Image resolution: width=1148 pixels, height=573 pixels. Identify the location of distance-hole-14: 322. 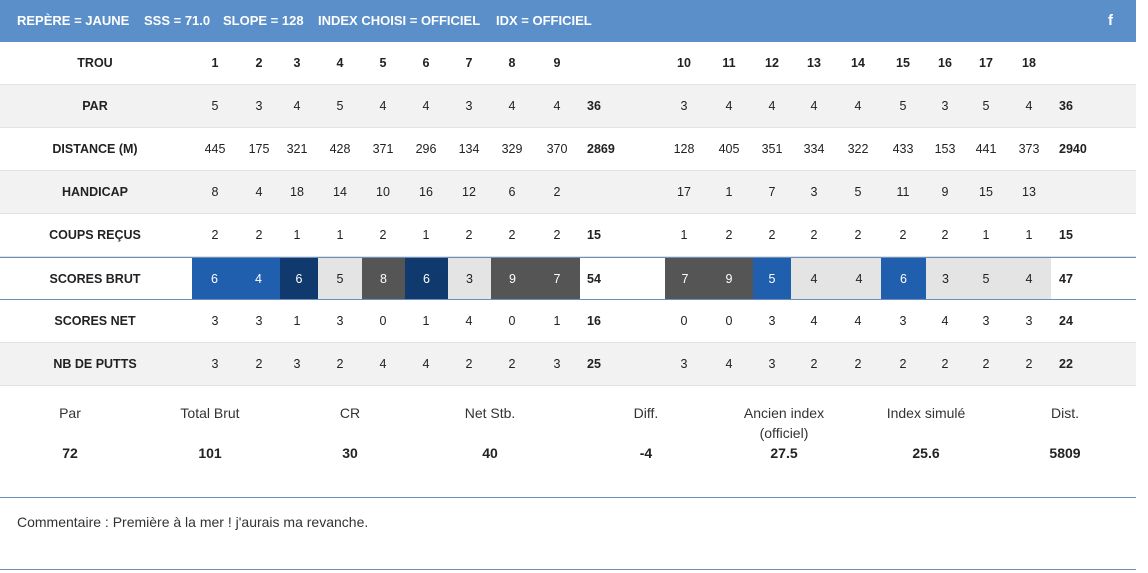
(858, 149).